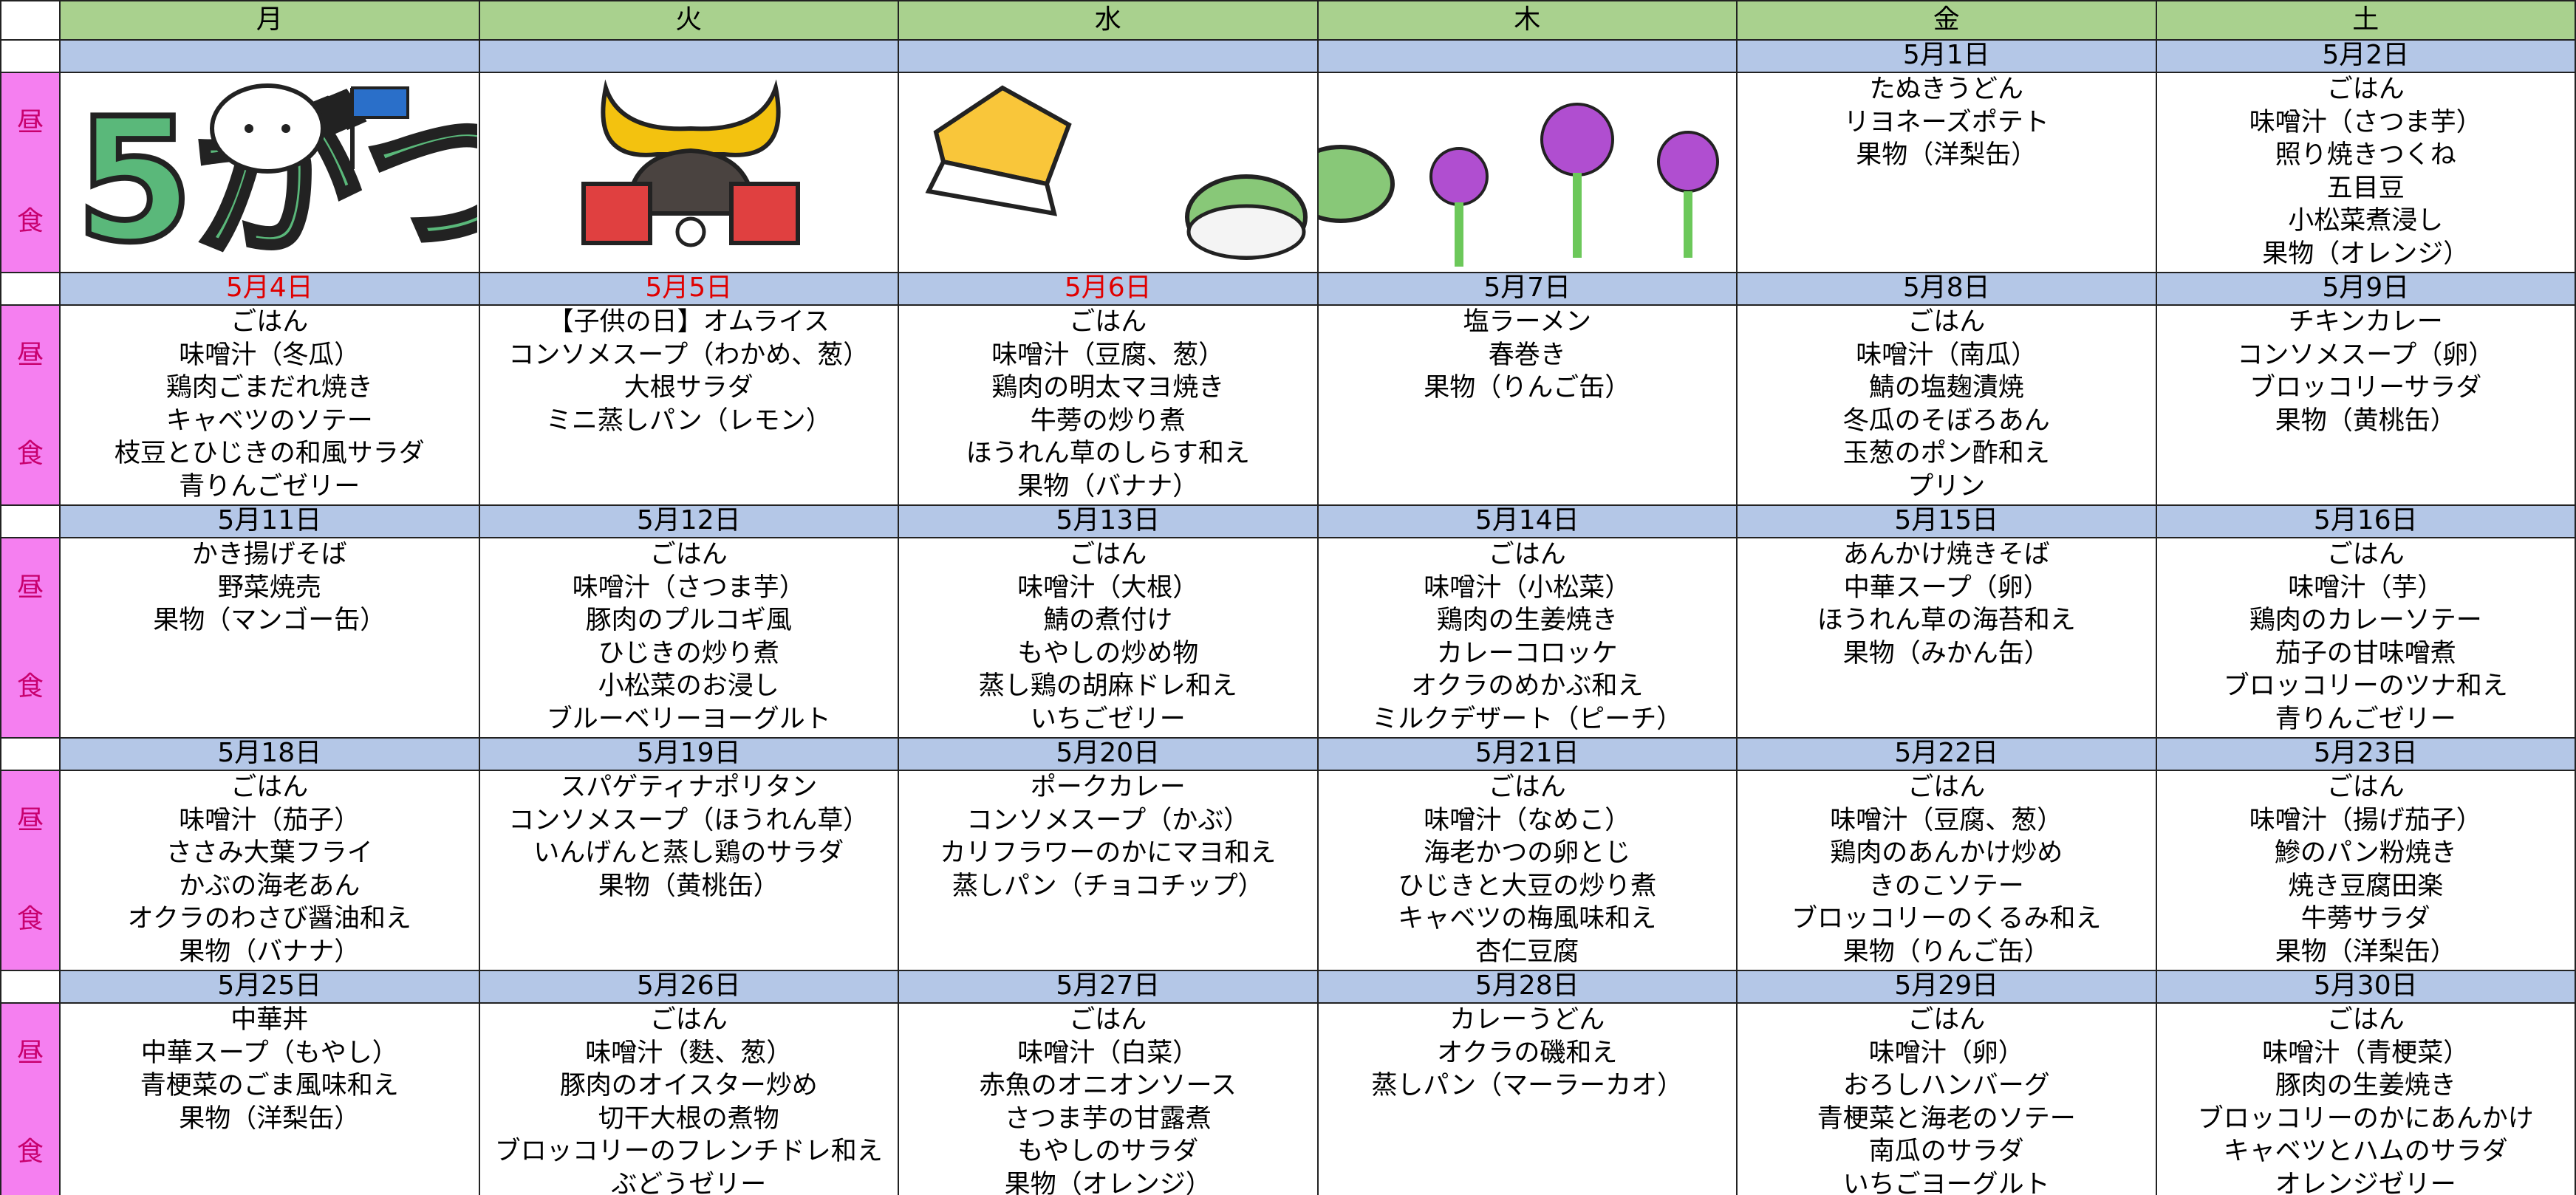 This screenshot has width=2576, height=1195. Describe the element at coordinates (269, 1020) in the screenshot. I see `menu-item: 中華丼` at that location.